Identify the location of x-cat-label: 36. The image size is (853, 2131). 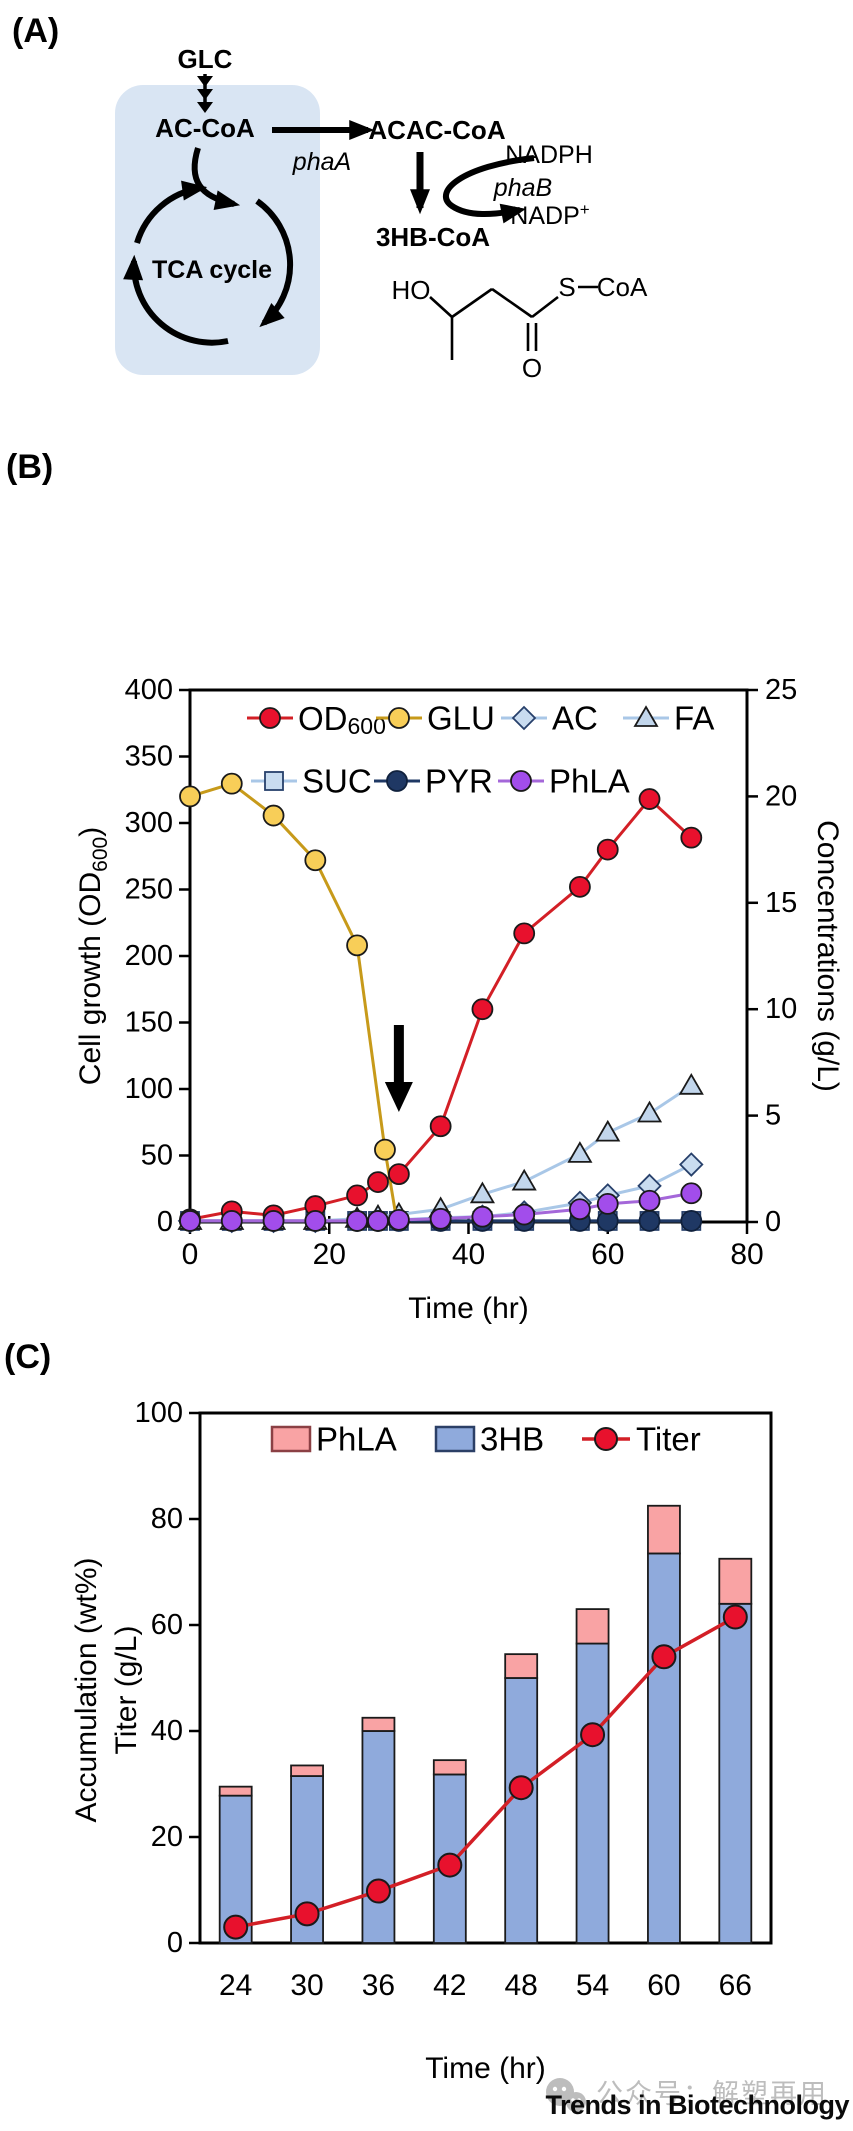
(378, 1985).